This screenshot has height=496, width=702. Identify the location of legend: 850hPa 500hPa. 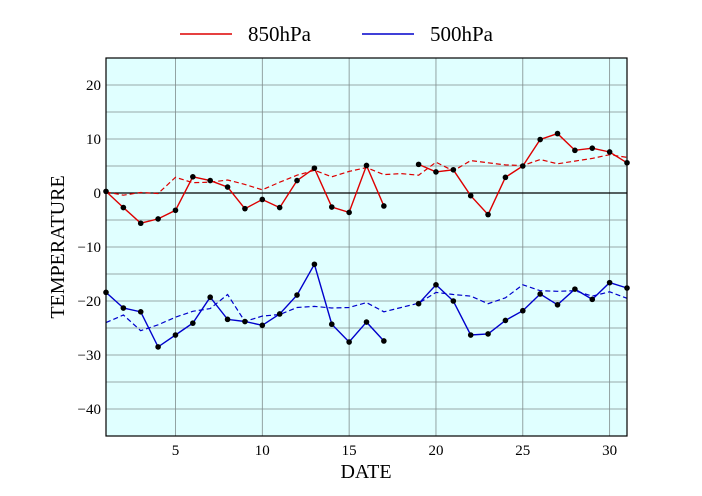
(337, 34).